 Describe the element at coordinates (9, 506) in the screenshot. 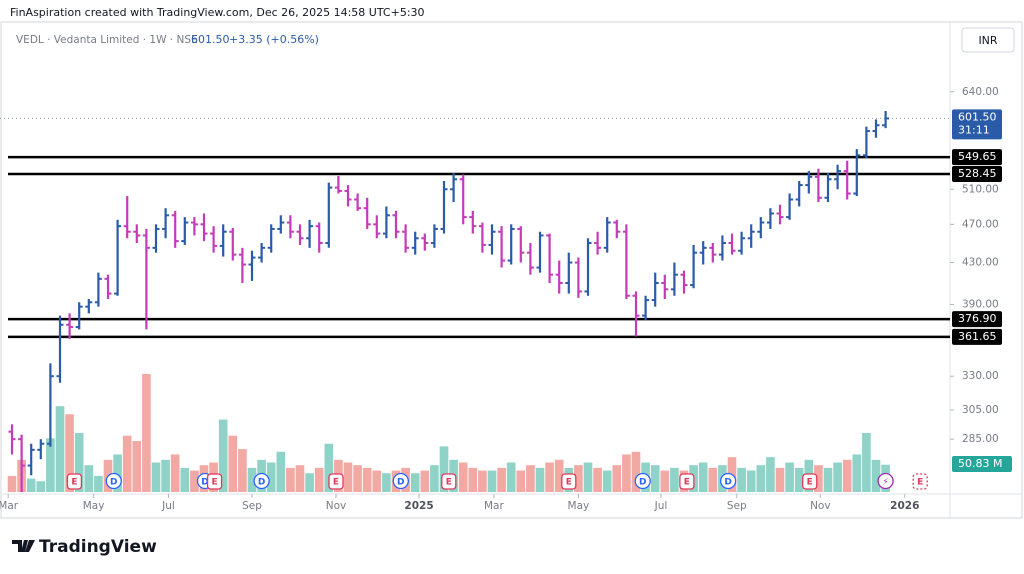

I see `x-tick-label: Mar` at that location.